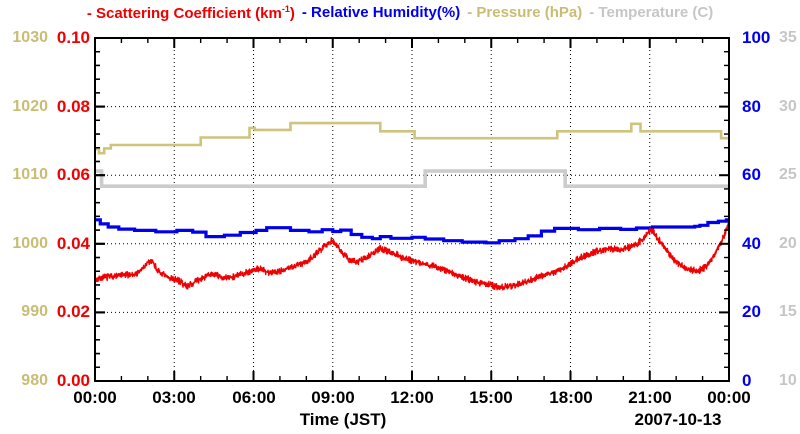 This screenshot has height=434, width=800. I want to click on temperature-tick-30: 30, so click(788, 106).